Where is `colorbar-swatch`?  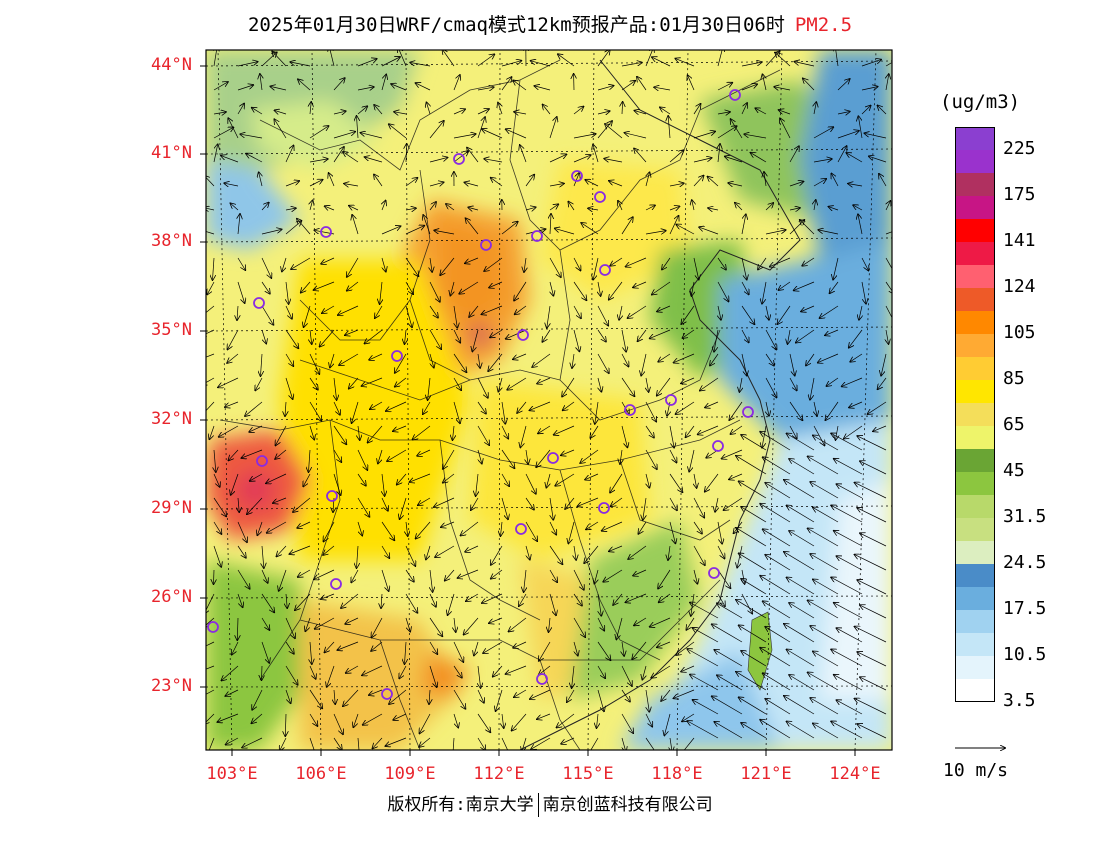 colorbar-swatch is located at coordinates (975, 299).